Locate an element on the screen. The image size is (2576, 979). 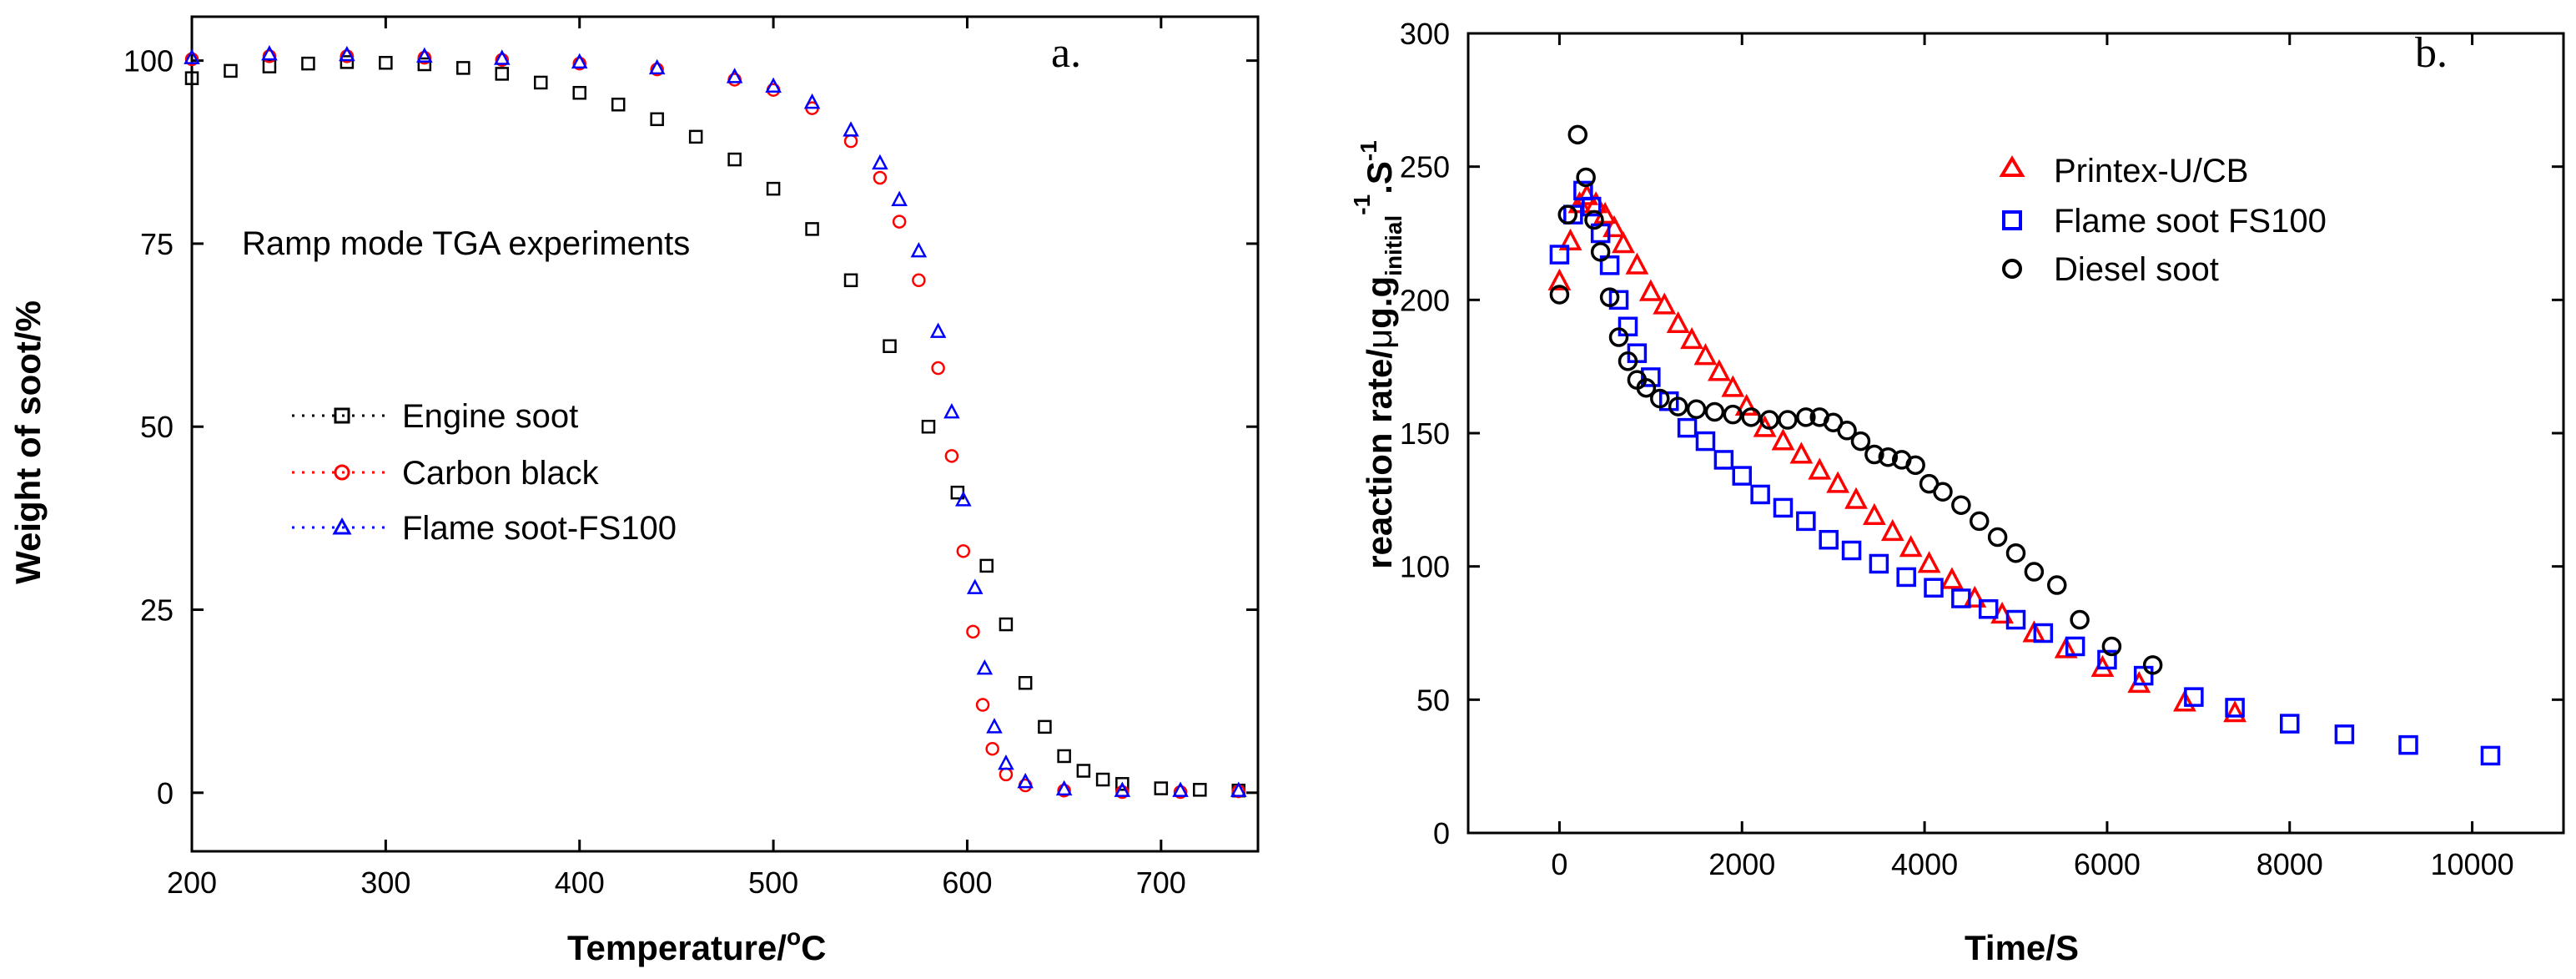
panel-b-series-diesel-soot is located at coordinates (1856, 399).